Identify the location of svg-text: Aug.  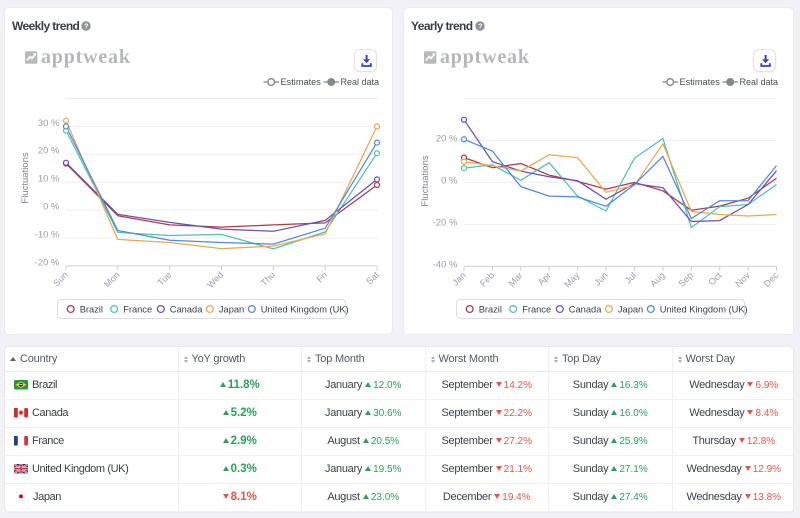
(657, 279).